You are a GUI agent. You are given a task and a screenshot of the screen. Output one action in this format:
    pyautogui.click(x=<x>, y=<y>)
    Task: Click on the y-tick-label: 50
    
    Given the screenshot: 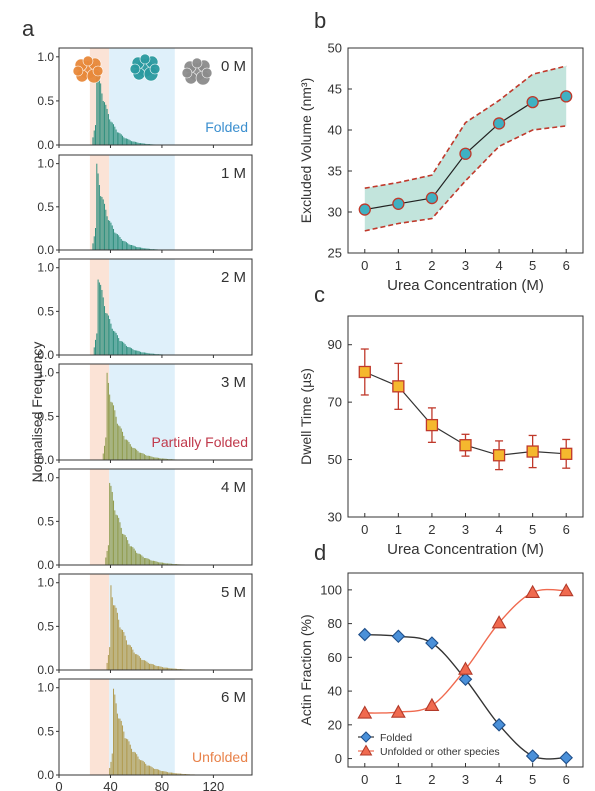 What is the action you would take?
    pyautogui.click(x=335, y=459)
    